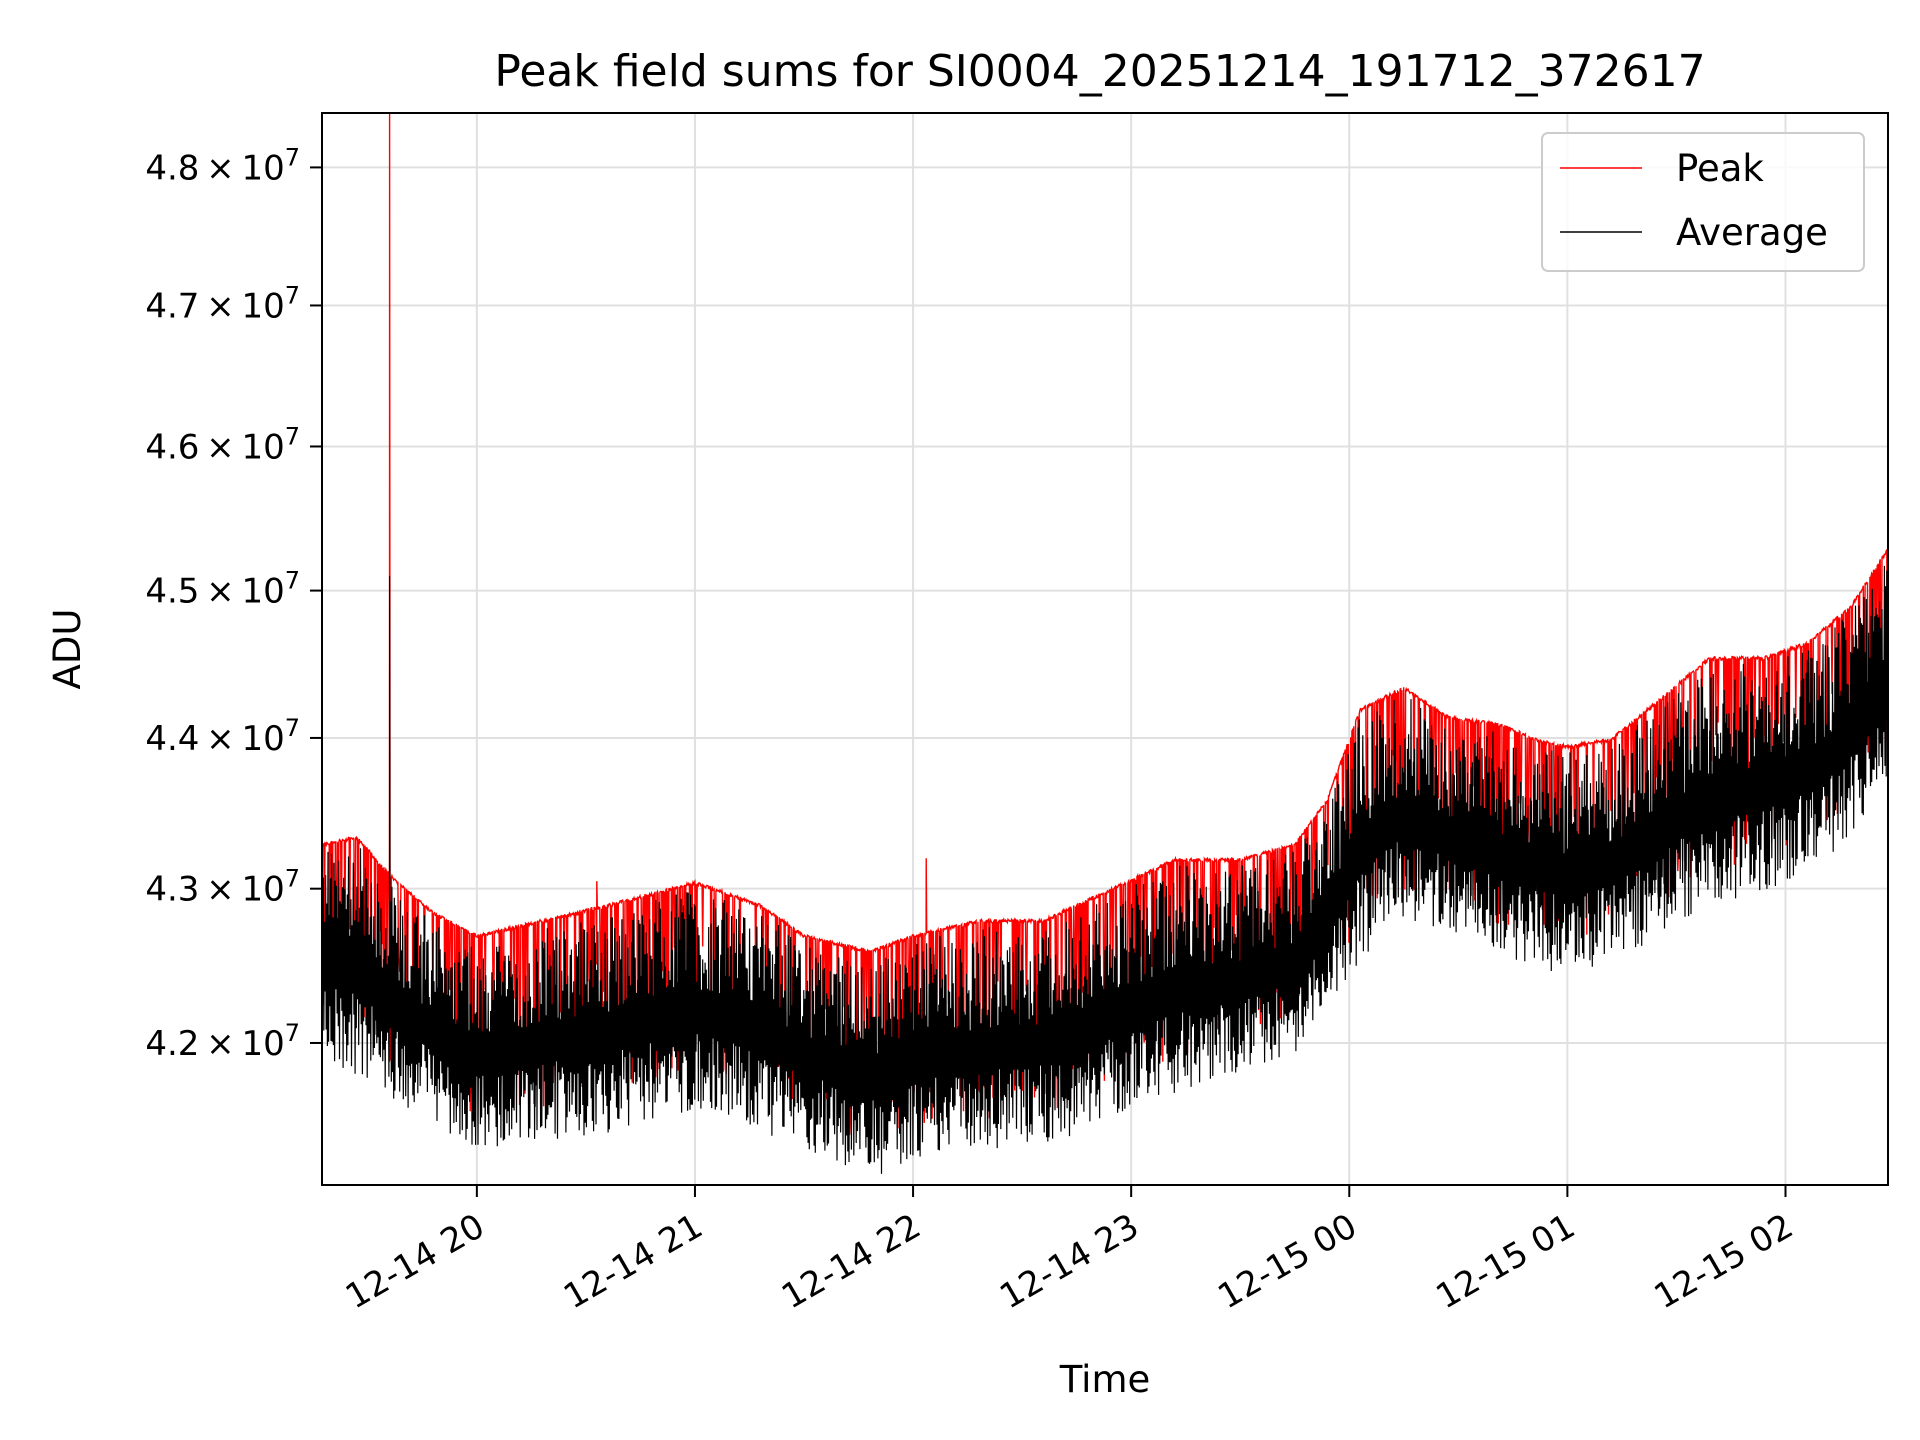 This screenshot has width=1920, height=1440. Describe the element at coordinates (415, 1261) in the screenshot. I see `x-tick-label: 12-14 20` at that location.